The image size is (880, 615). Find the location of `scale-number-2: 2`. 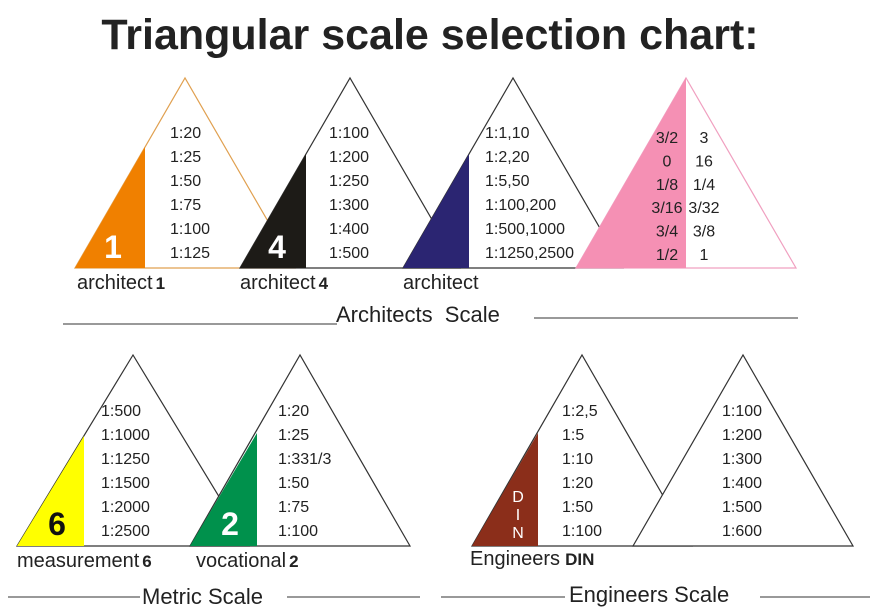

scale-number-2: 2 is located at coordinates (230, 524).